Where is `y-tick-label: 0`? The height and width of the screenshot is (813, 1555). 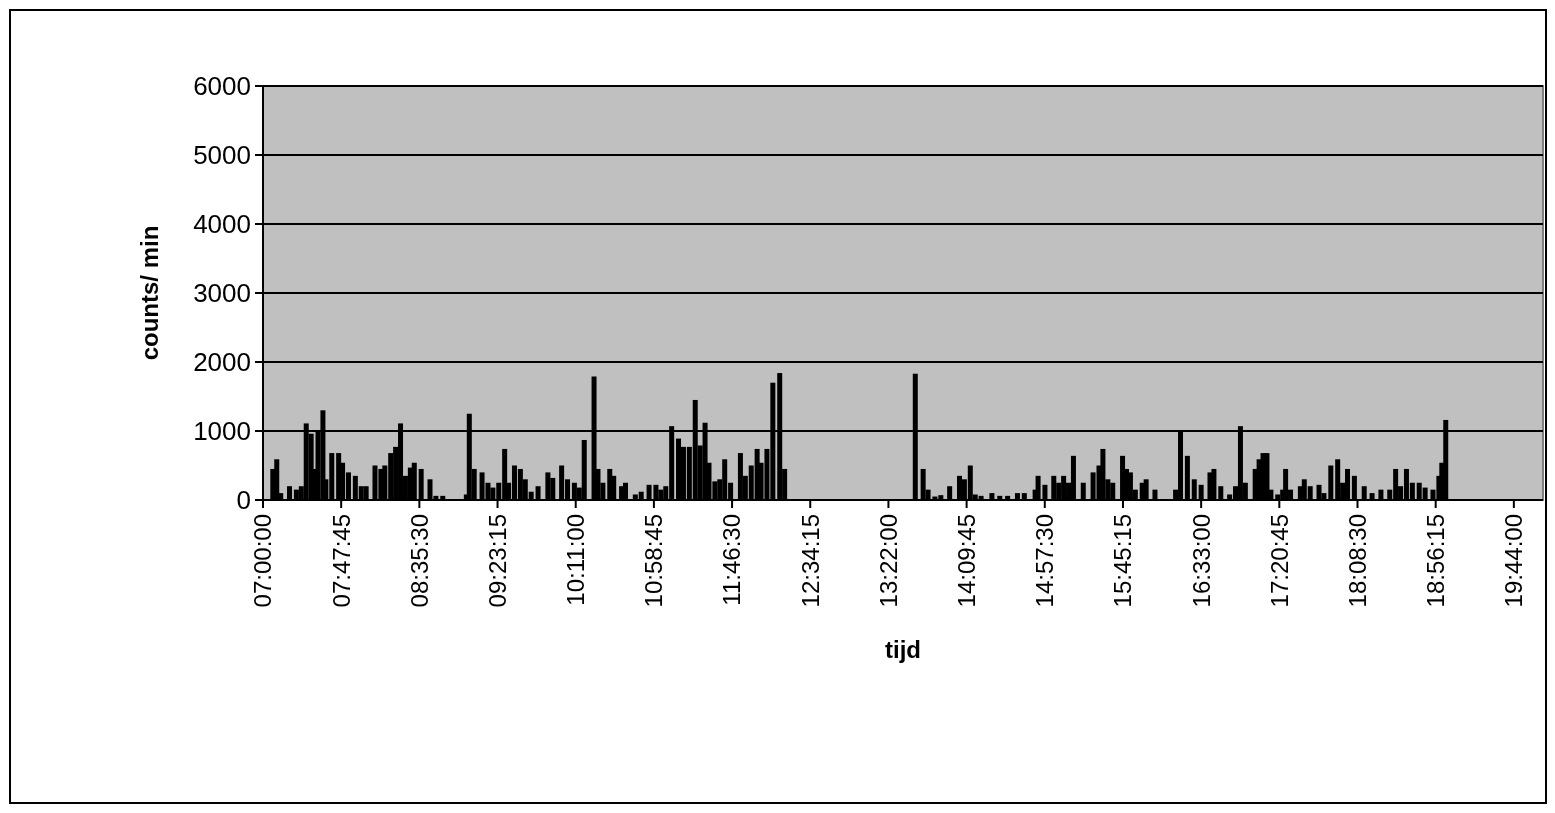
y-tick-label: 0 is located at coordinates (243, 500).